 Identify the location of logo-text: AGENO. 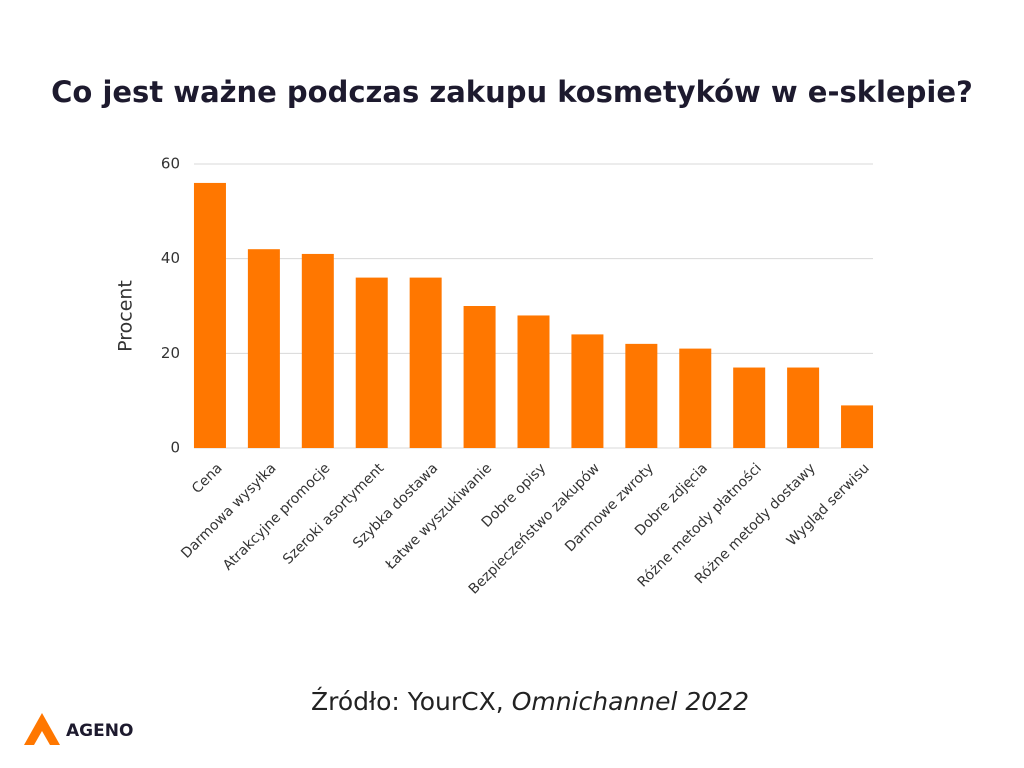
(99, 731).